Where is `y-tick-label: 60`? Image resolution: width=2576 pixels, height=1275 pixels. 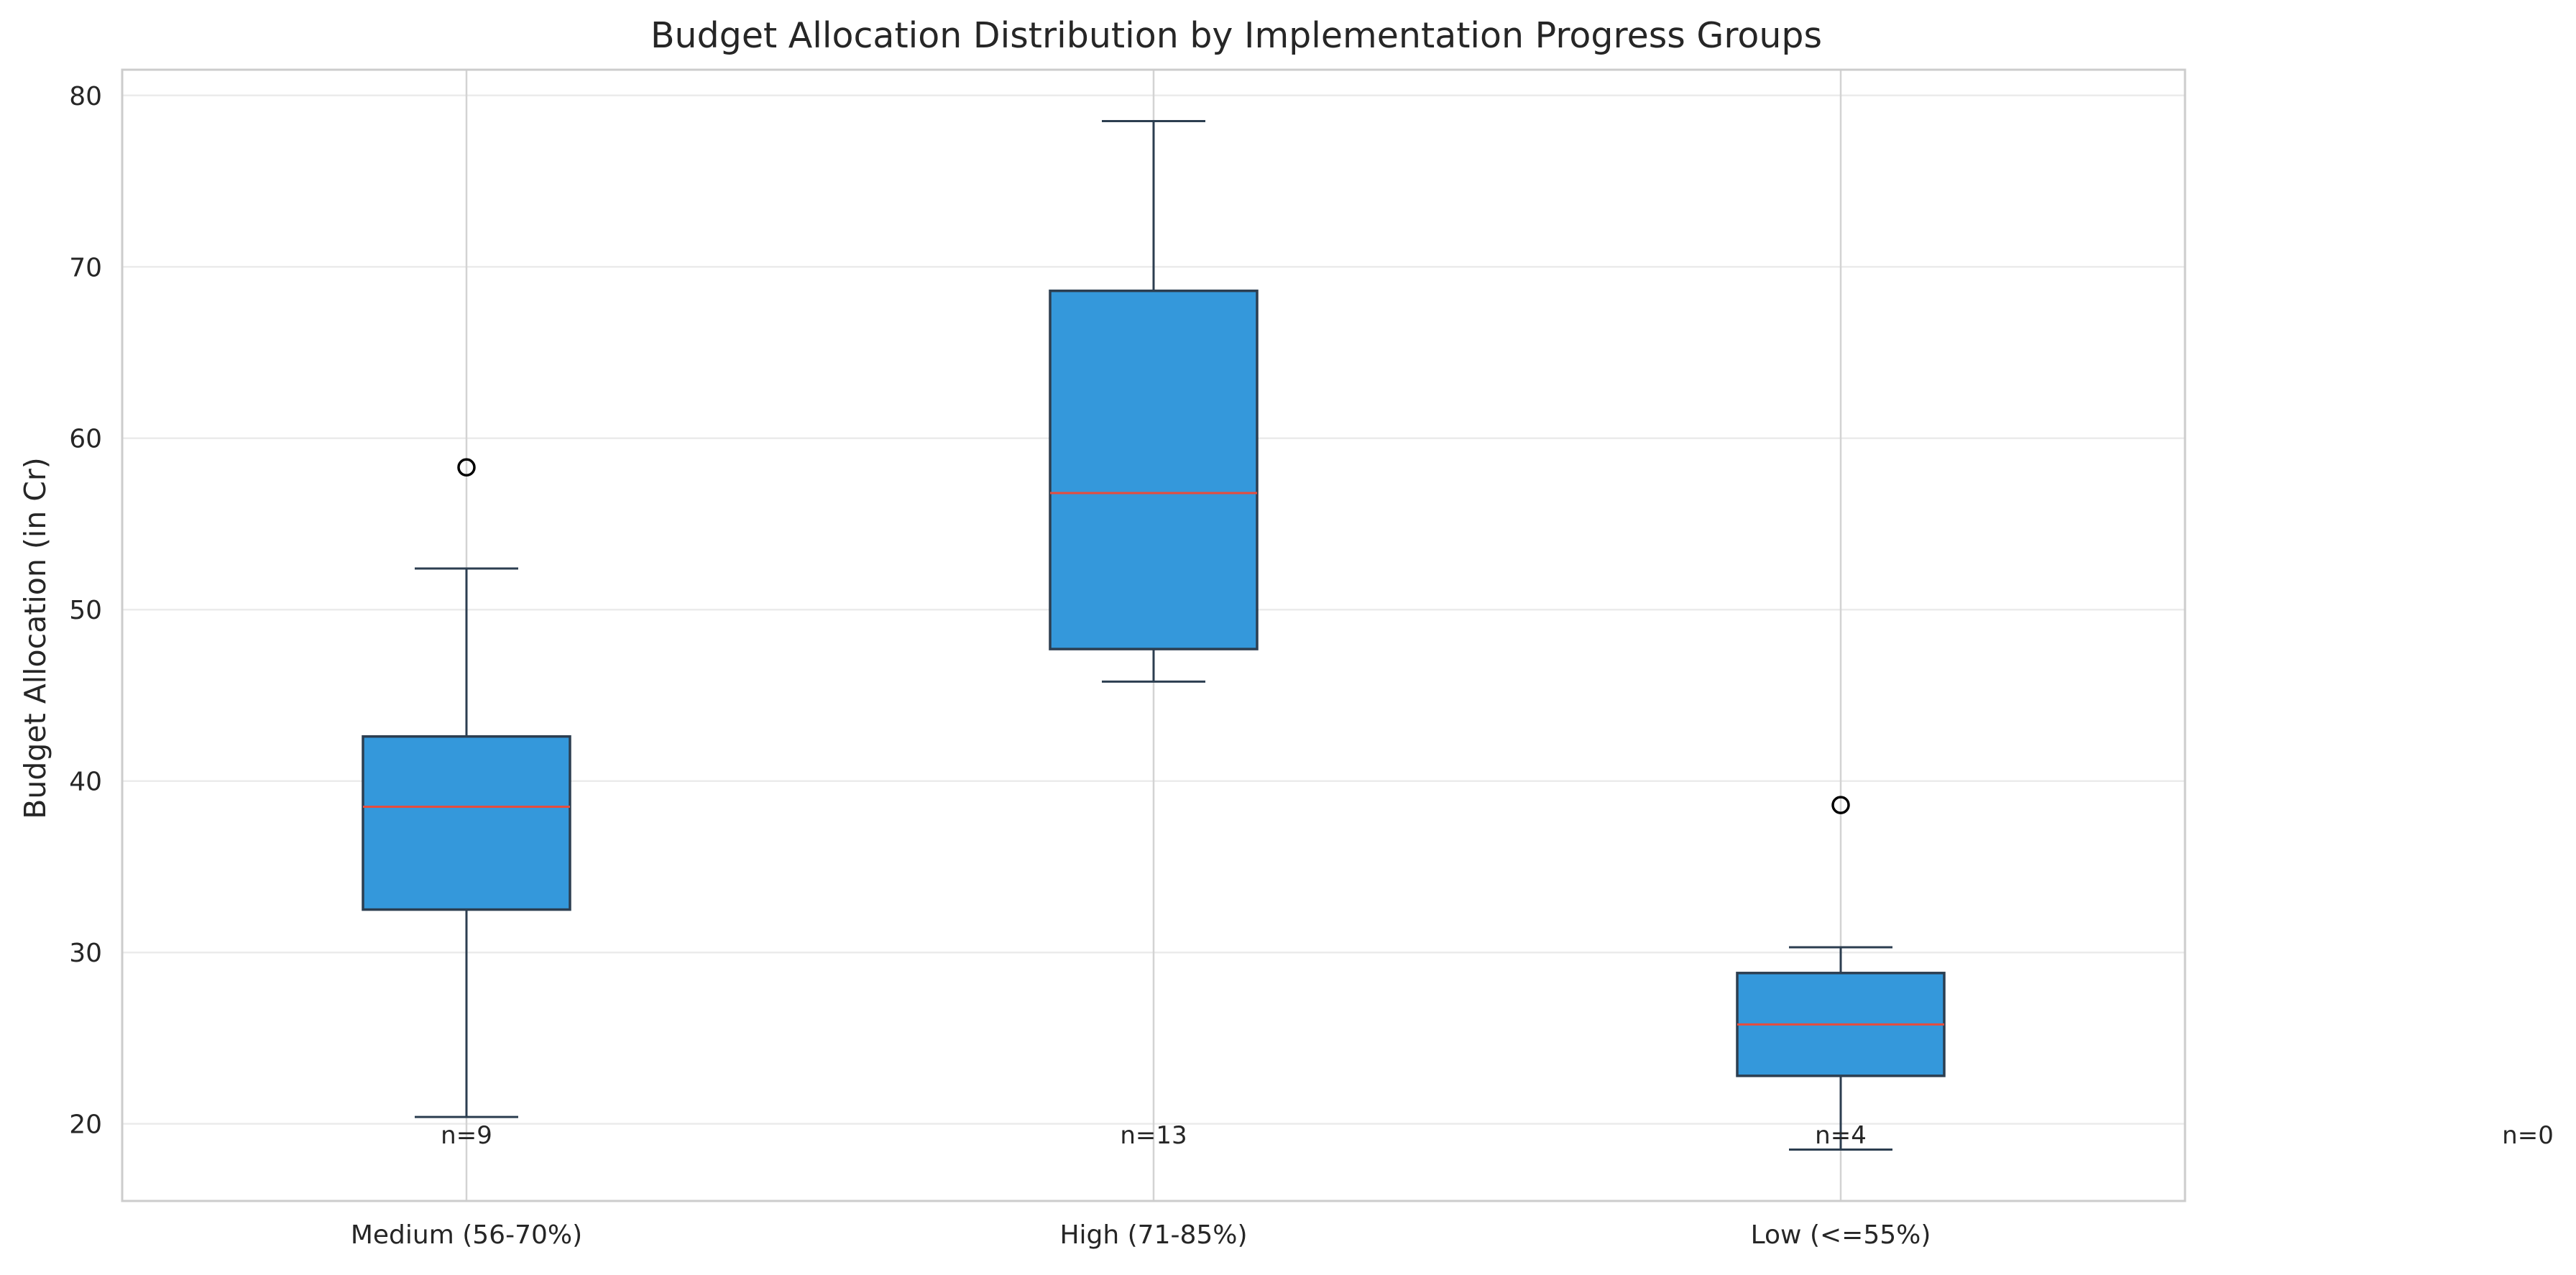 y-tick-label: 60 is located at coordinates (85, 439).